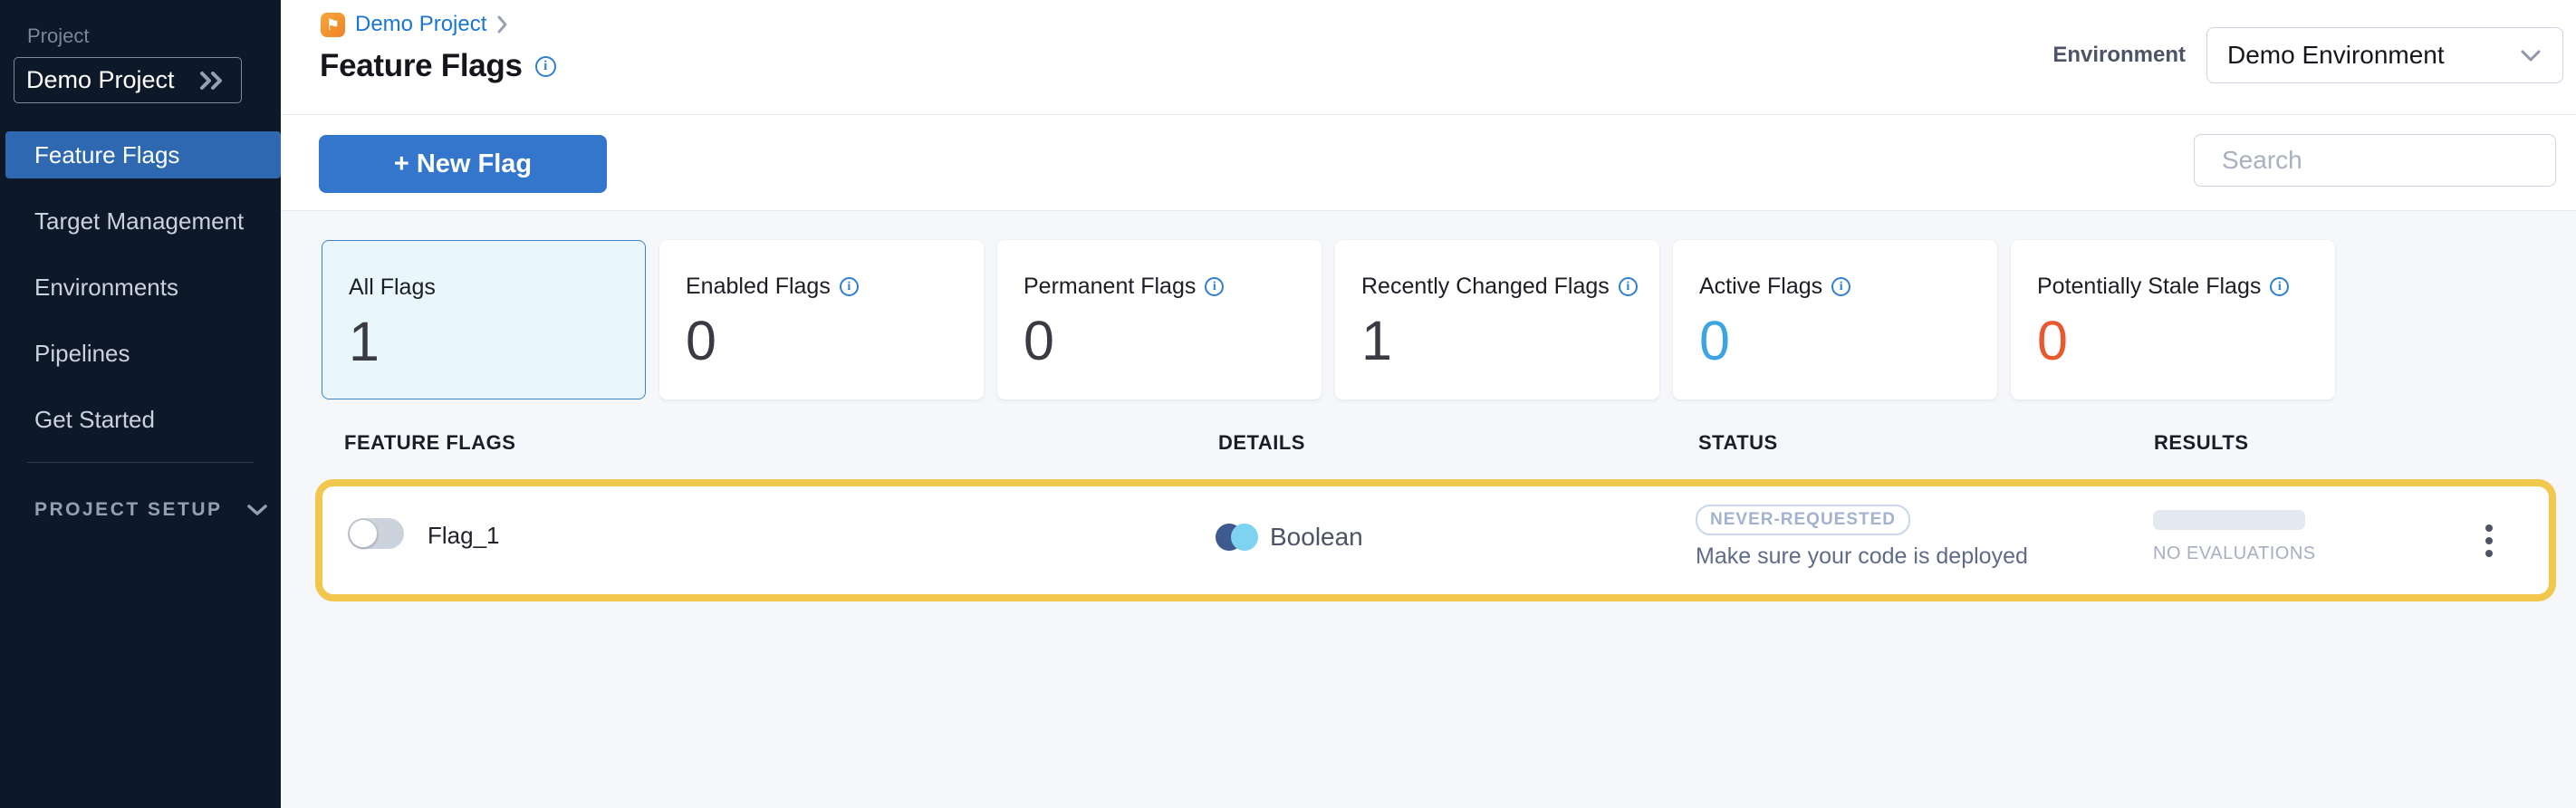 This screenshot has width=2576, height=808. What do you see at coordinates (545, 66) in the screenshot?
I see `title-info-icon: i` at bounding box center [545, 66].